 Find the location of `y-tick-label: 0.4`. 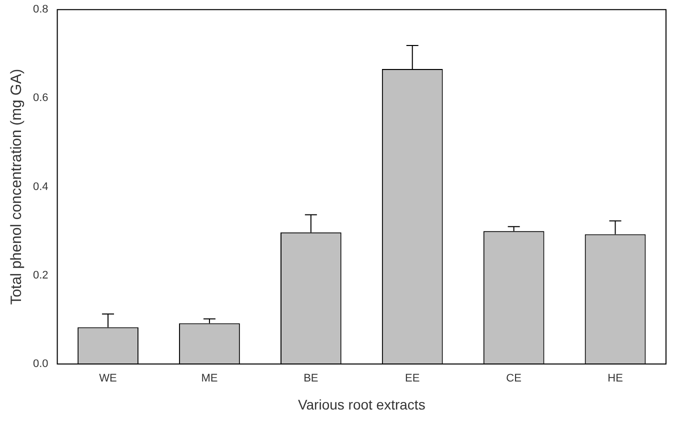

y-tick-label: 0.4 is located at coordinates (40, 186).